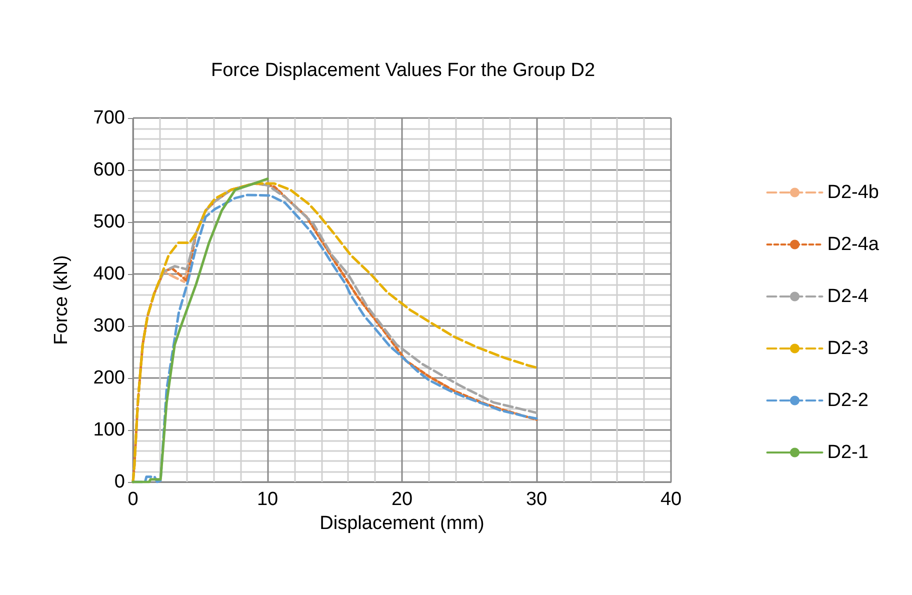 This screenshot has width=912, height=595. What do you see at coordinates (848, 296) in the screenshot?
I see `legend-label: D2-4` at bounding box center [848, 296].